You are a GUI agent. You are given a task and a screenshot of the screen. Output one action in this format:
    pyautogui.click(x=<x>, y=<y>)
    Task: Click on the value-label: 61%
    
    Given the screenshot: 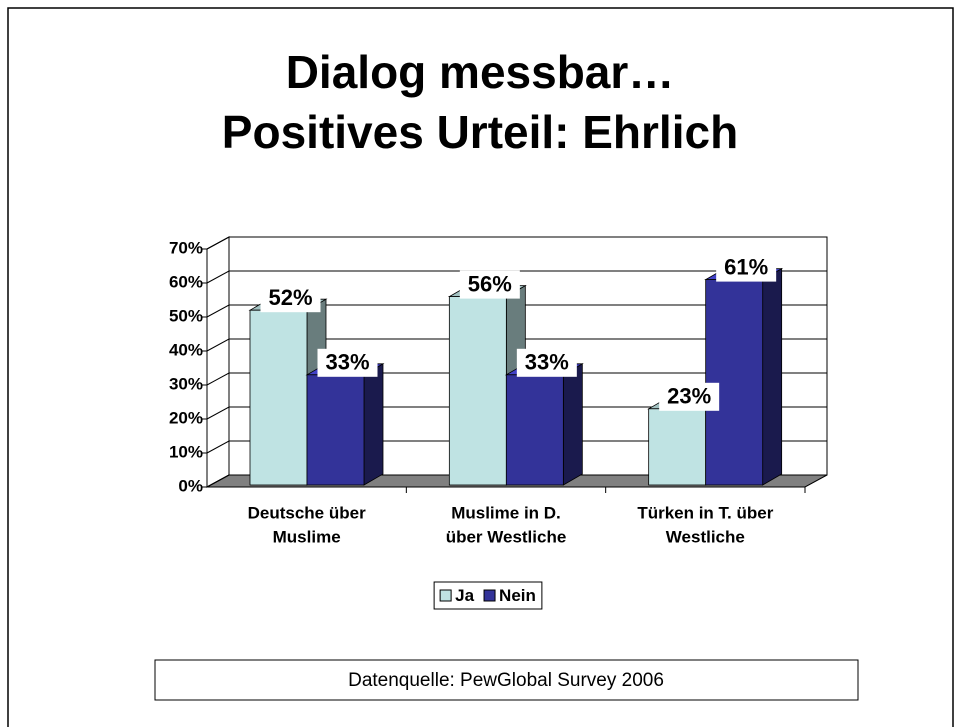 What is the action you would take?
    pyautogui.click(x=746, y=266)
    